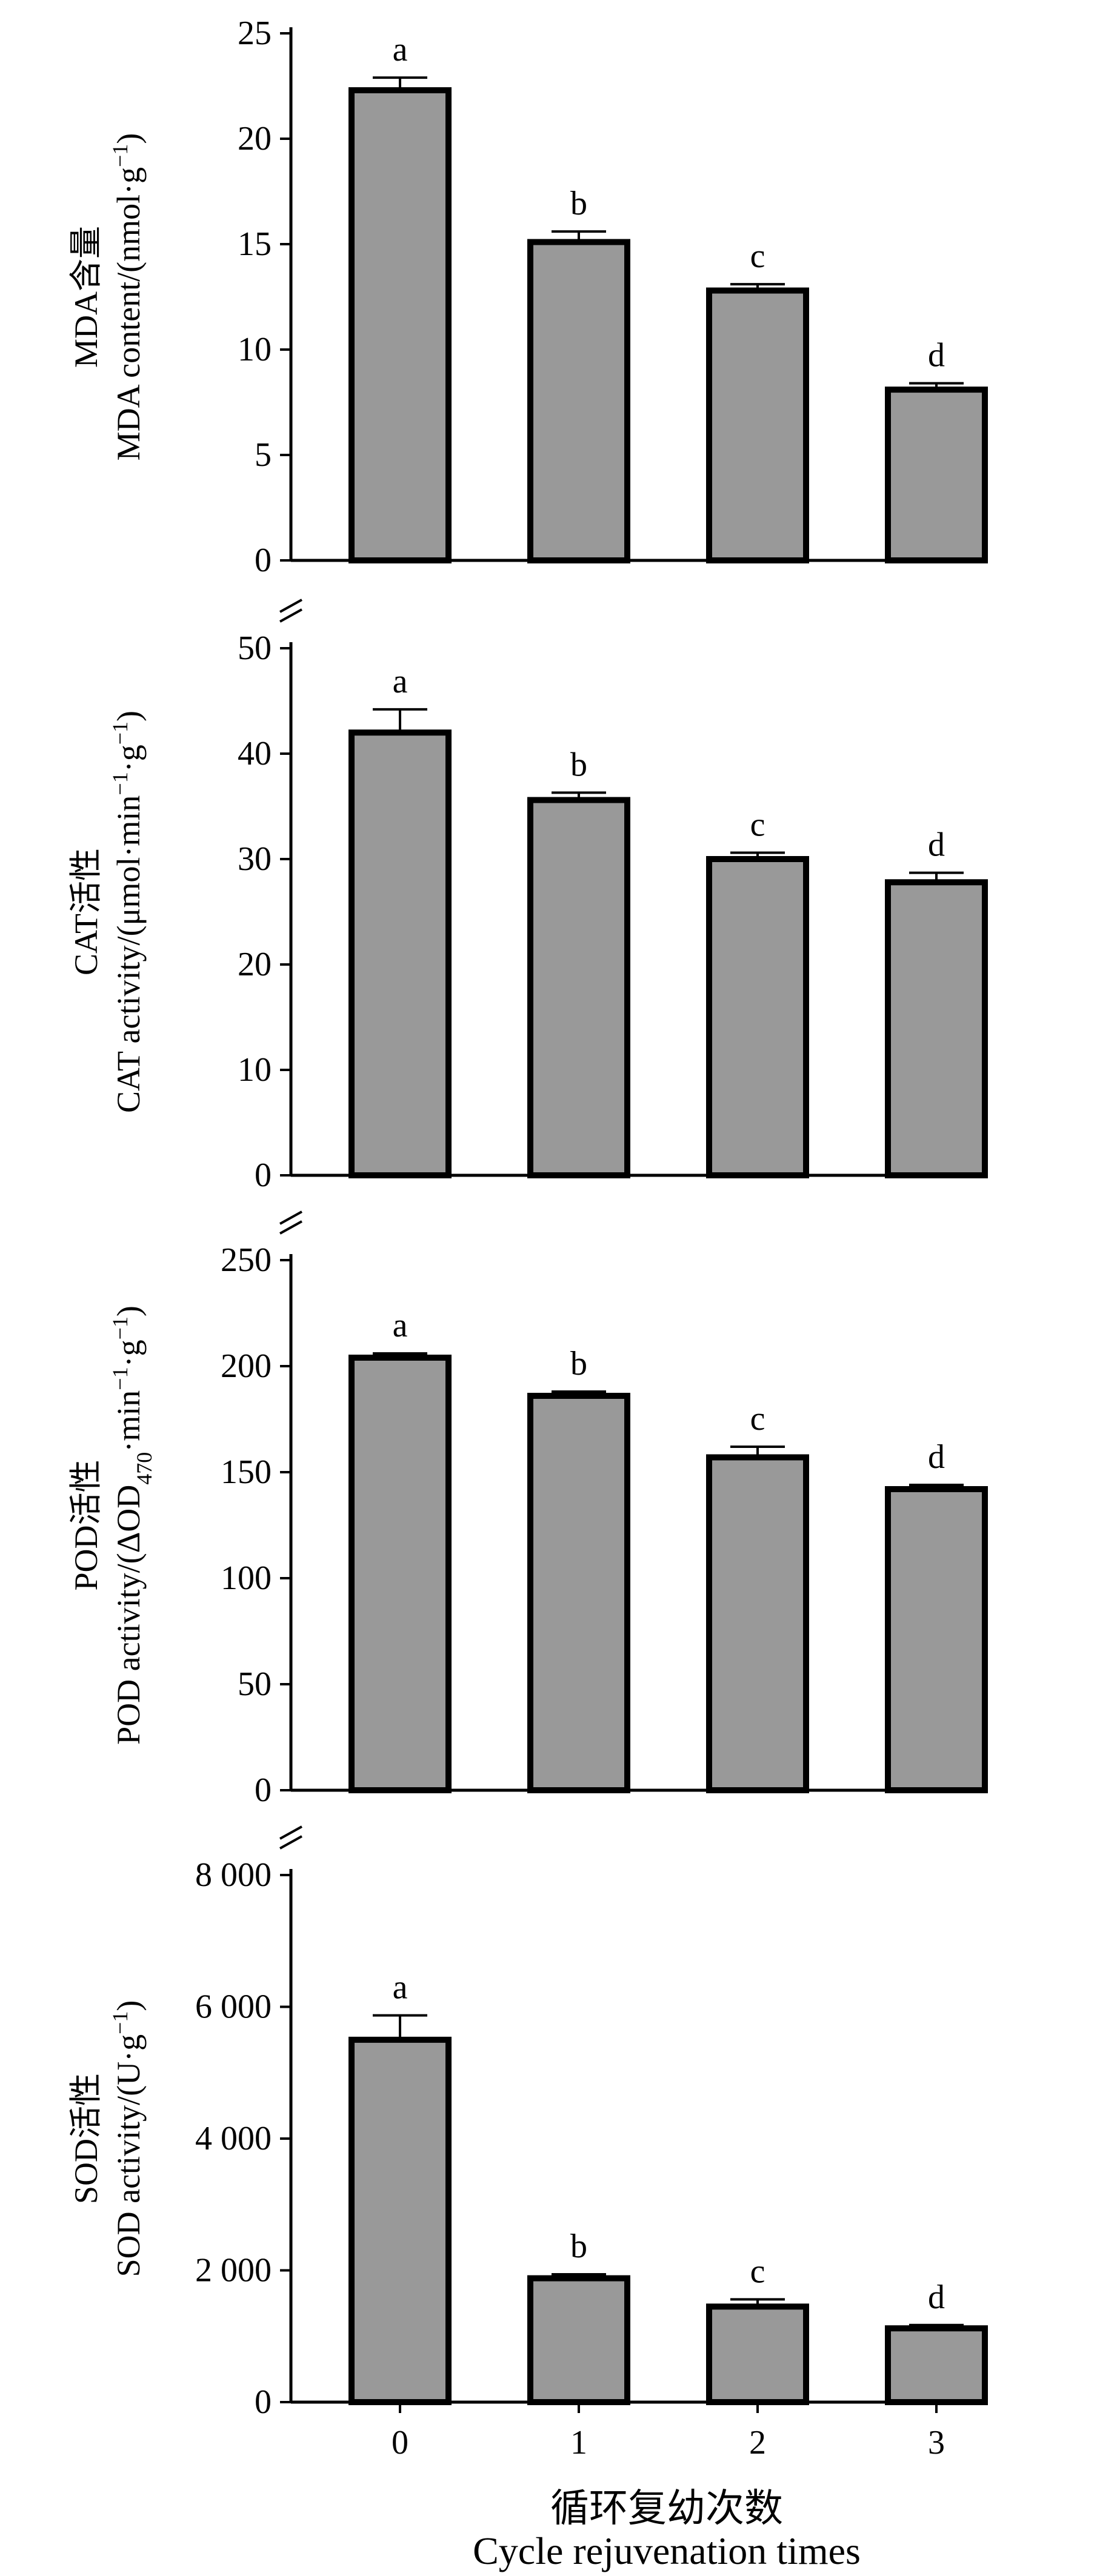 The image size is (1117, 2576). Describe the element at coordinates (233, 1875) in the screenshot. I see `y-tick-label: 8 000` at that location.